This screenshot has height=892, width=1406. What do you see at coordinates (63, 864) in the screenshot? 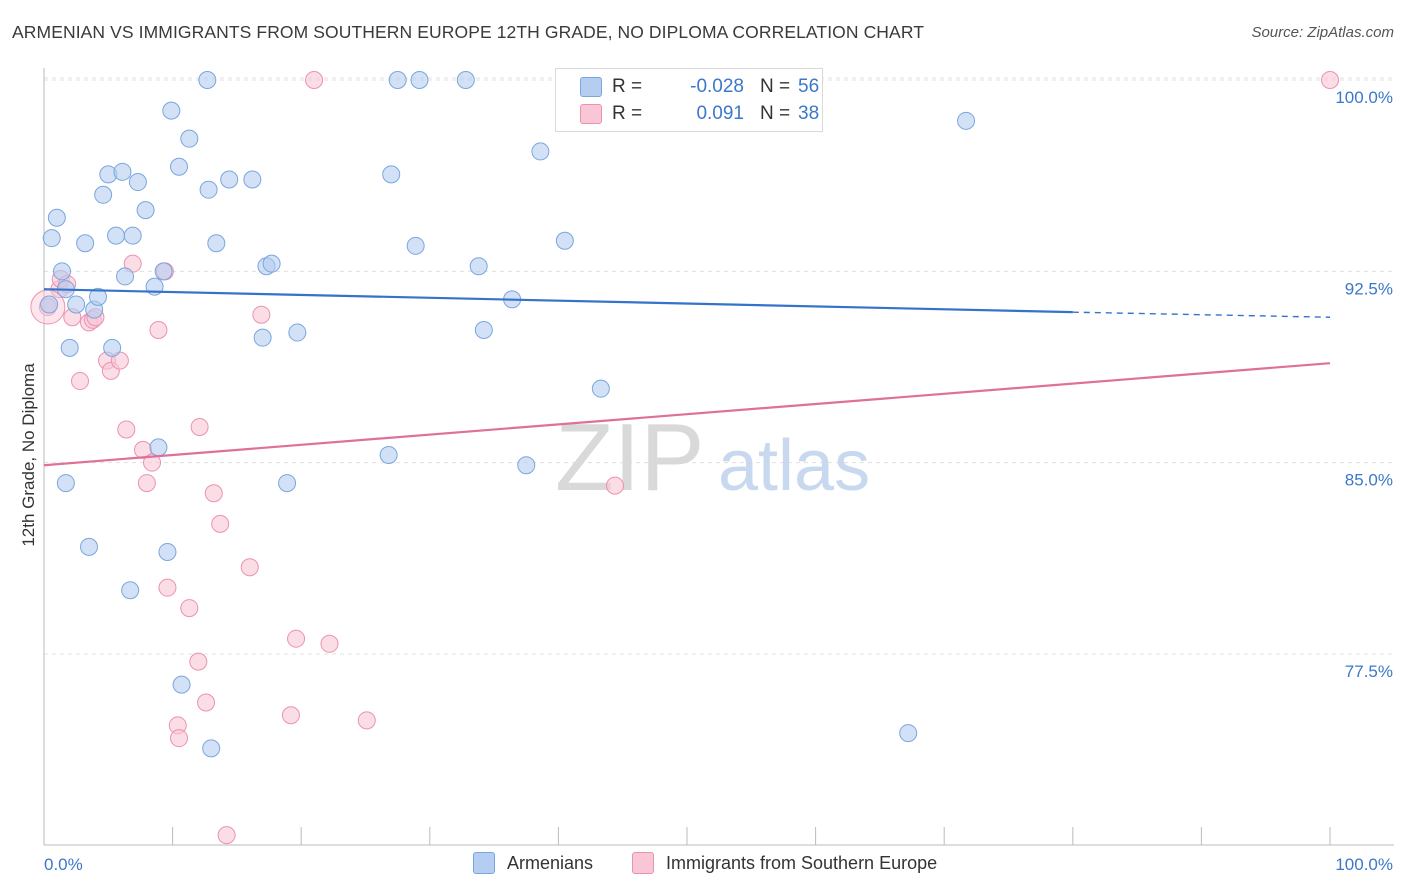
I see `x-tick-label: 0.0%` at bounding box center [63, 864].